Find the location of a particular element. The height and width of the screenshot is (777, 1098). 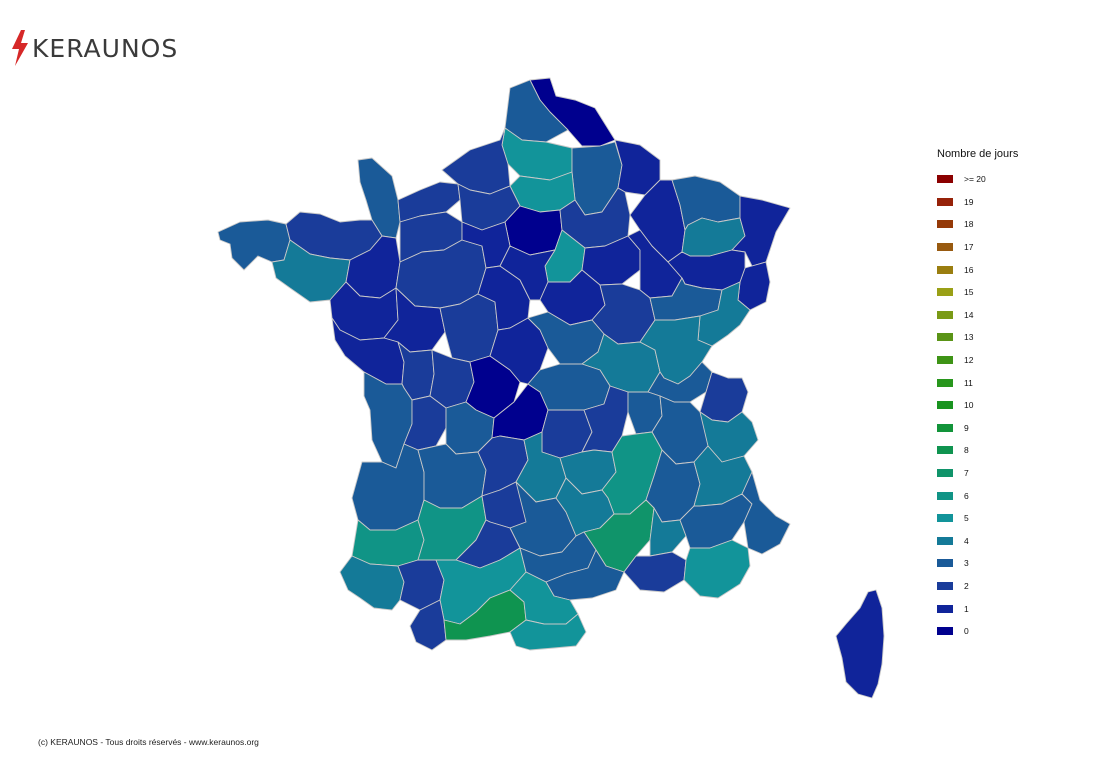

legend-item: 5 is located at coordinates (977, 518).